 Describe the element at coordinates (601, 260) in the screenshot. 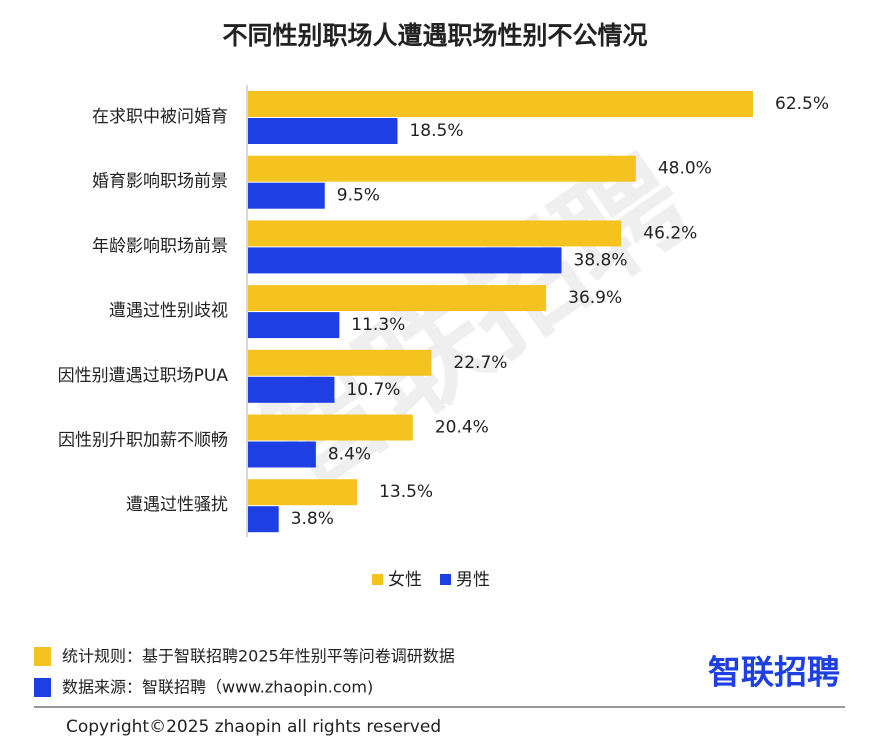

I see `value-label: 38.8%` at that location.